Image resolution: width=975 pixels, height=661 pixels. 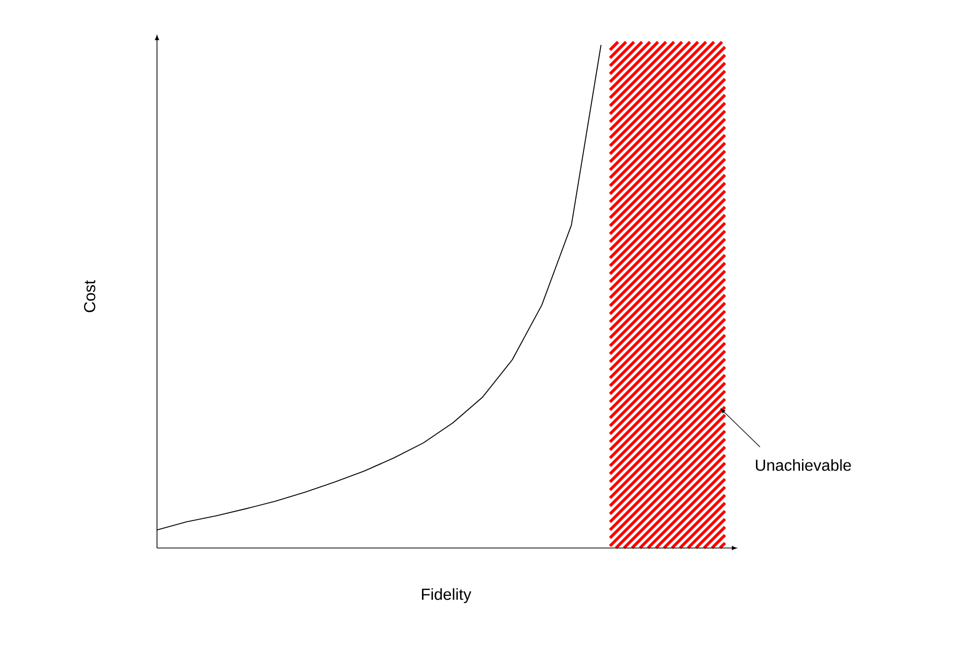 I want to click on y-axis-title: Cost, so click(x=90, y=296).